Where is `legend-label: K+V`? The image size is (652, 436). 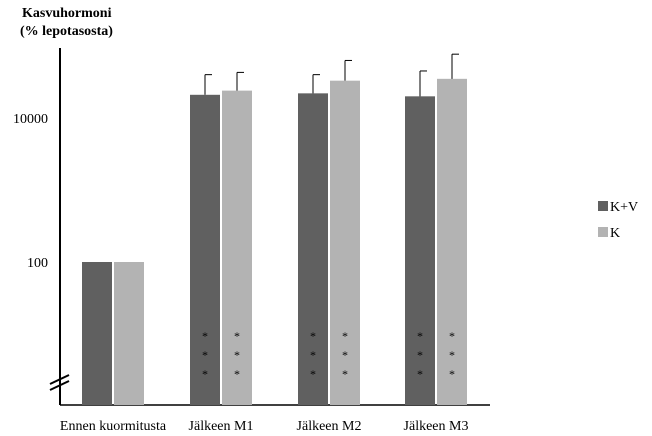
legend-label: K+V is located at coordinates (624, 207).